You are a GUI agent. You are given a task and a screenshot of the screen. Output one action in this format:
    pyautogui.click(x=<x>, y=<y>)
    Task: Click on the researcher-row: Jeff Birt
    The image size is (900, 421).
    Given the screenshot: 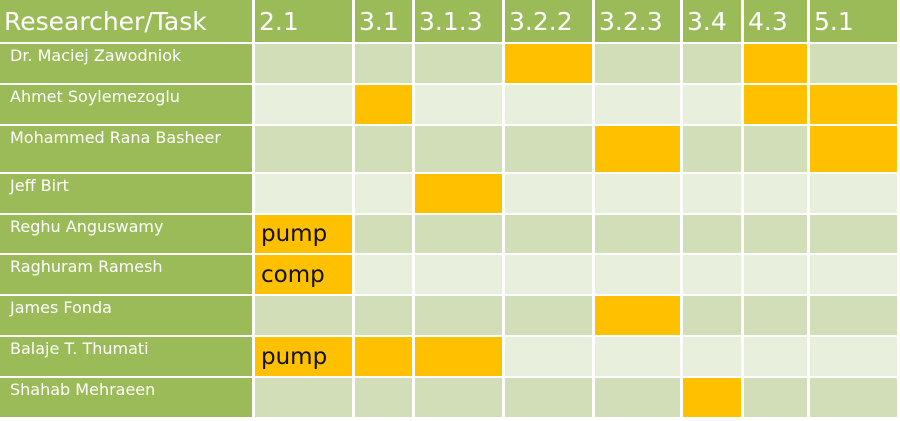 What is the action you would take?
    pyautogui.click(x=448, y=193)
    